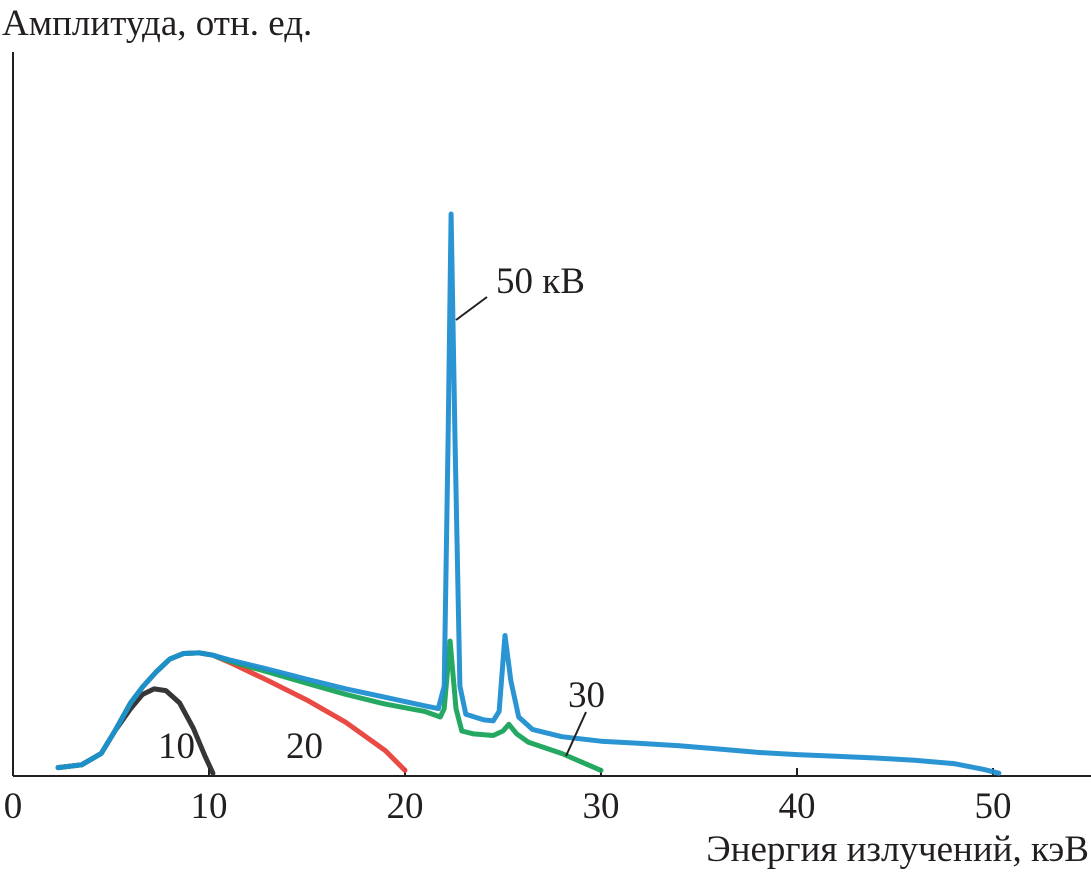 This screenshot has height=876, width=1091. What do you see at coordinates (797, 806) in the screenshot?
I see `x-tick-label-40: 40` at bounding box center [797, 806].